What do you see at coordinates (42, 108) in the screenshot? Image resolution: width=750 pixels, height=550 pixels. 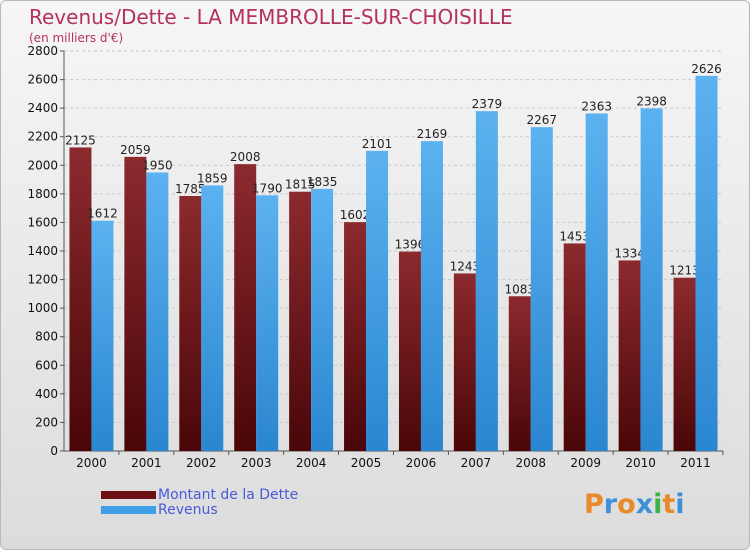 I see `y-tick-label: 2400` at bounding box center [42, 108].